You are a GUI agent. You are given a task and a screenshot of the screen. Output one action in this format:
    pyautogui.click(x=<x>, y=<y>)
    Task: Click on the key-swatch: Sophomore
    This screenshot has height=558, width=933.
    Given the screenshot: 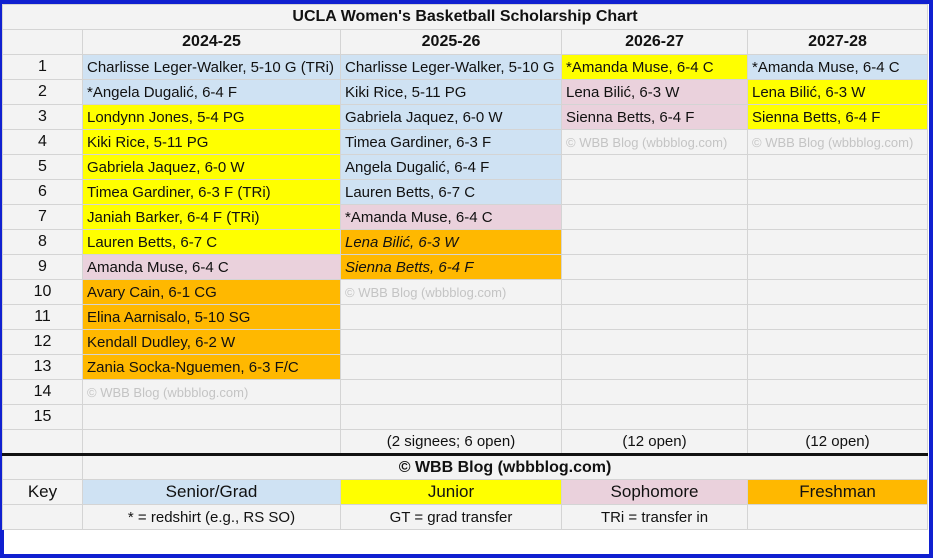 What is the action you would take?
    pyautogui.click(x=654, y=492)
    